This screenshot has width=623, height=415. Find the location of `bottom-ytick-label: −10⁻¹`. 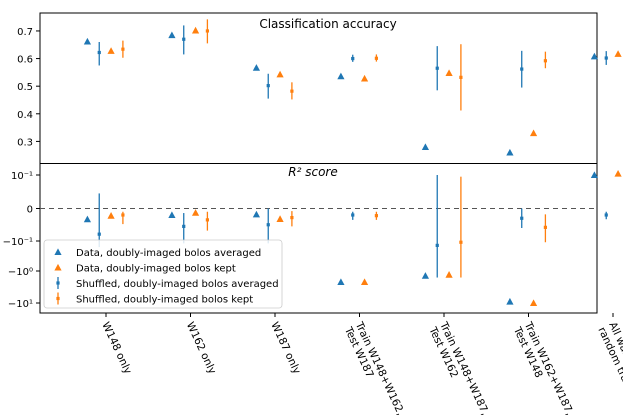

bottom-ytick-label: −10⁻¹ is located at coordinates (18, 242).